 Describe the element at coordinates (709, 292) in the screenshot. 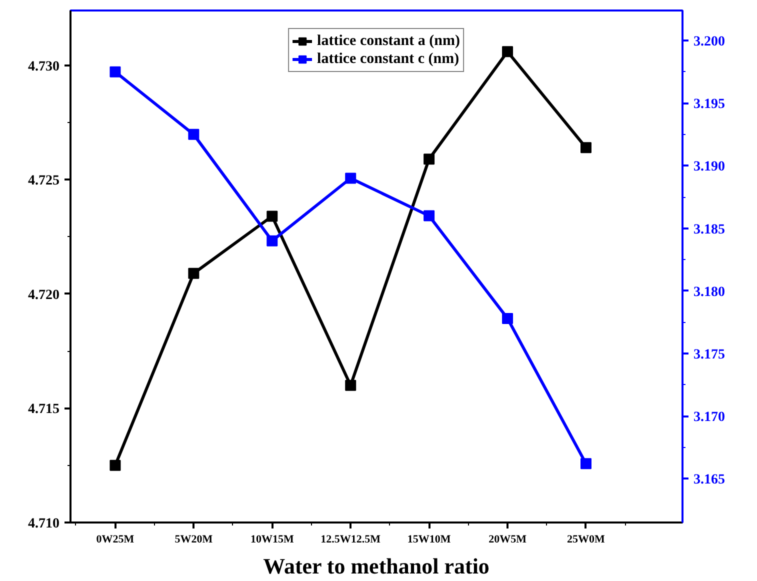

I see `y2-tick-label: 3.180` at that location.